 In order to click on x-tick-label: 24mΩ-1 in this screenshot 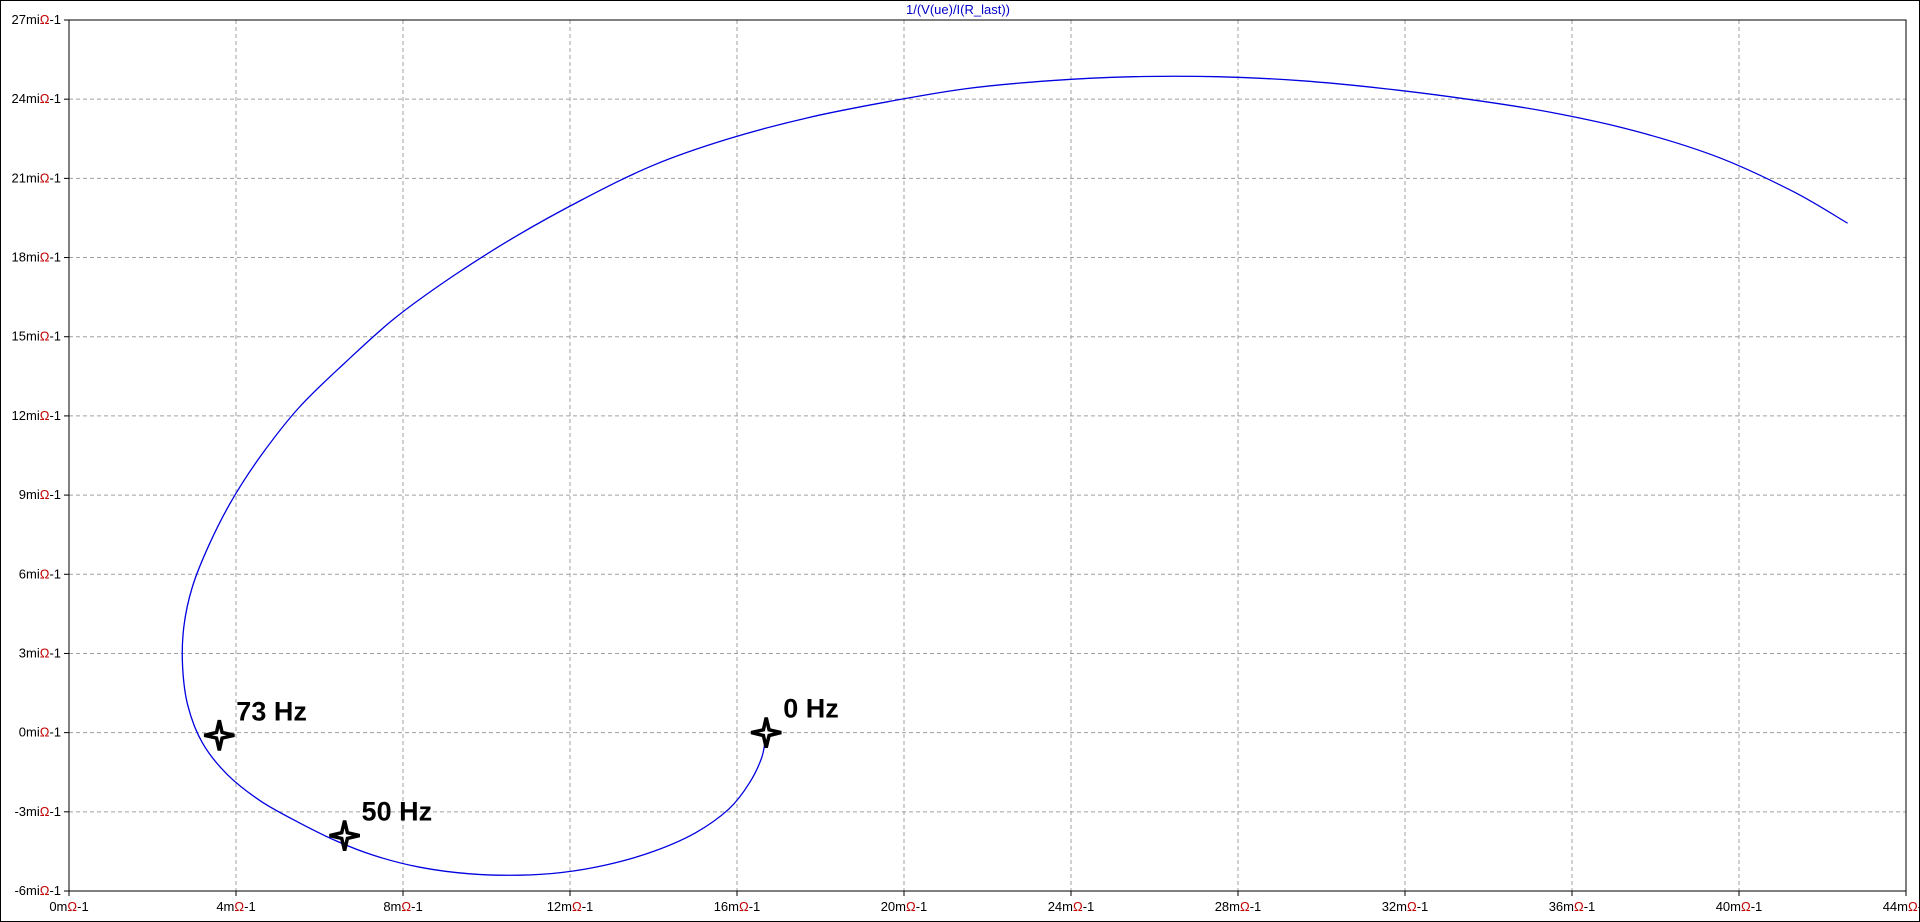, I will do `click(1071, 906)`.